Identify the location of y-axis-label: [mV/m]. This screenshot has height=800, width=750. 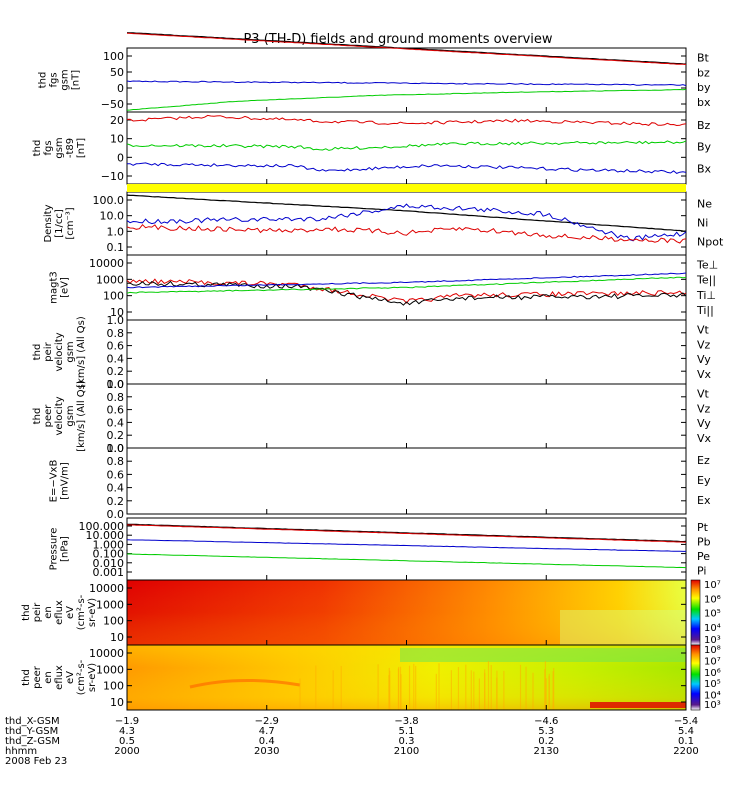
(65, 481).